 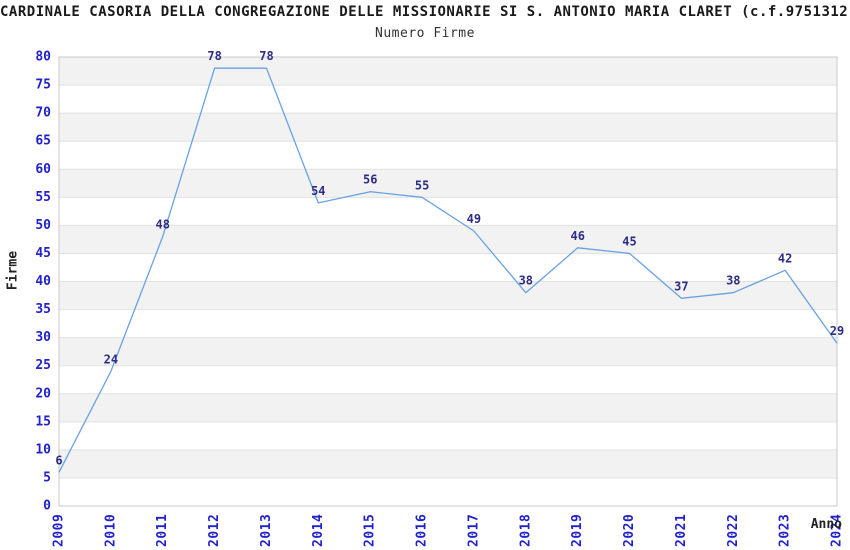 What do you see at coordinates (473, 530) in the screenshot?
I see `x-tick-label: 2017` at bounding box center [473, 530].